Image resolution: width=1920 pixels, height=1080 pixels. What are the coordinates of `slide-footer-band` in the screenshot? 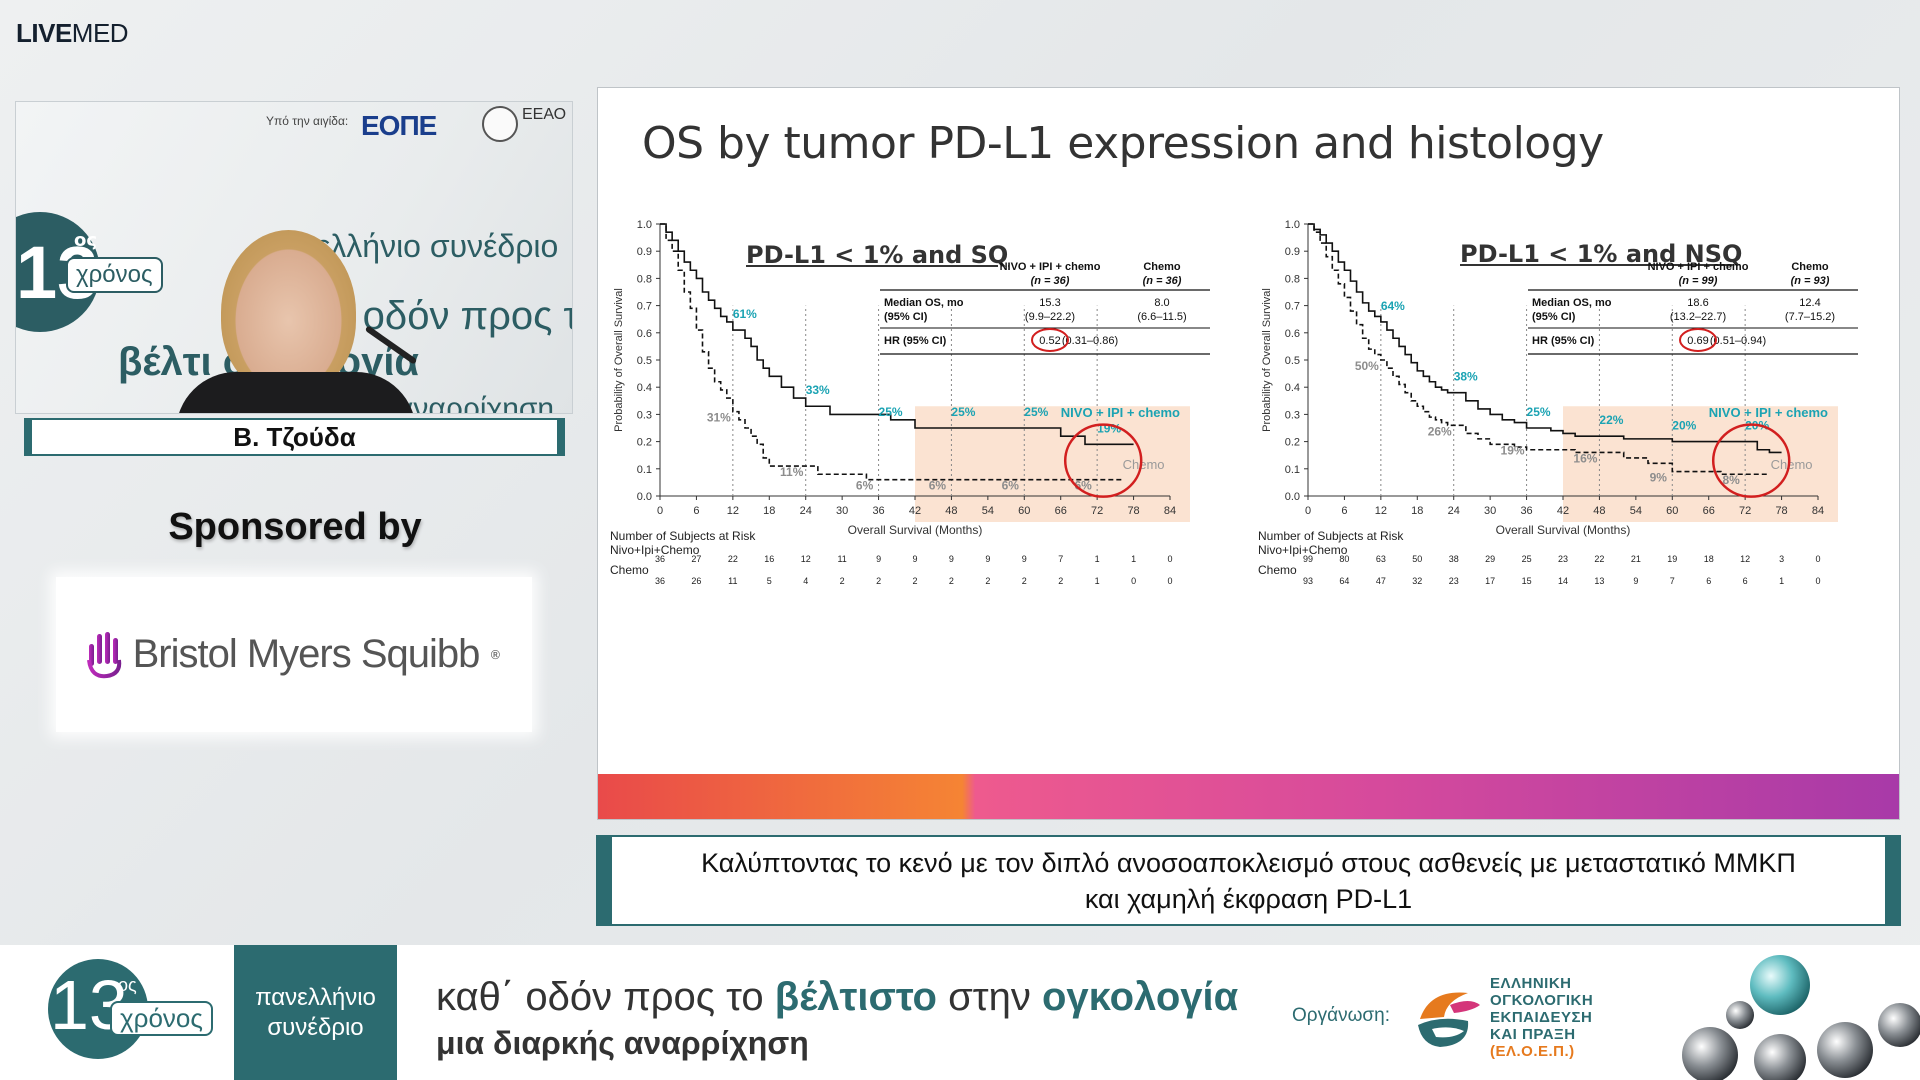 It's located at (1248, 796).